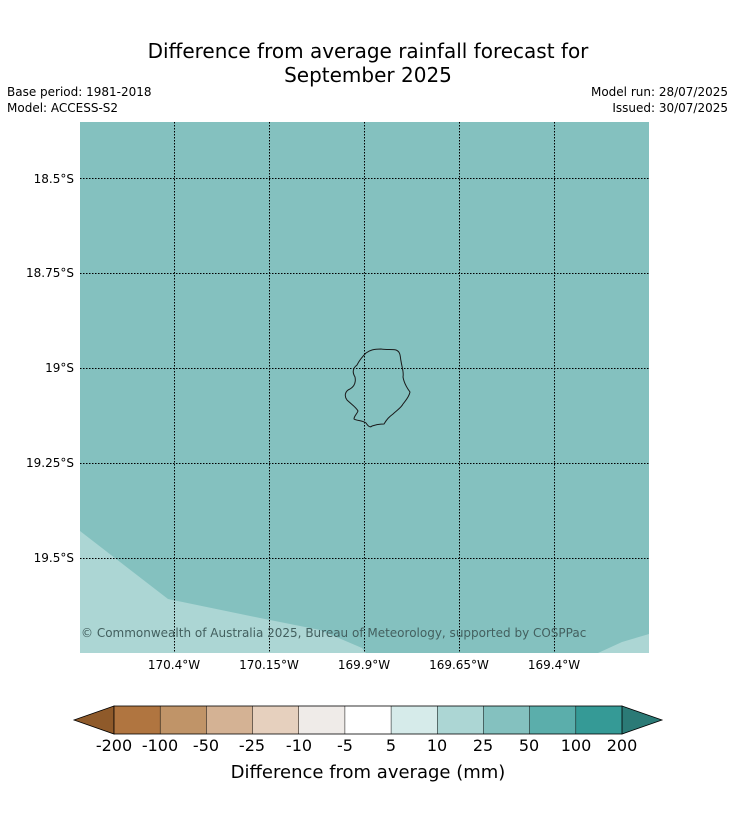 This screenshot has width=736, height=816. I want to click on colorbar-tick-label: 50, so click(529, 745).